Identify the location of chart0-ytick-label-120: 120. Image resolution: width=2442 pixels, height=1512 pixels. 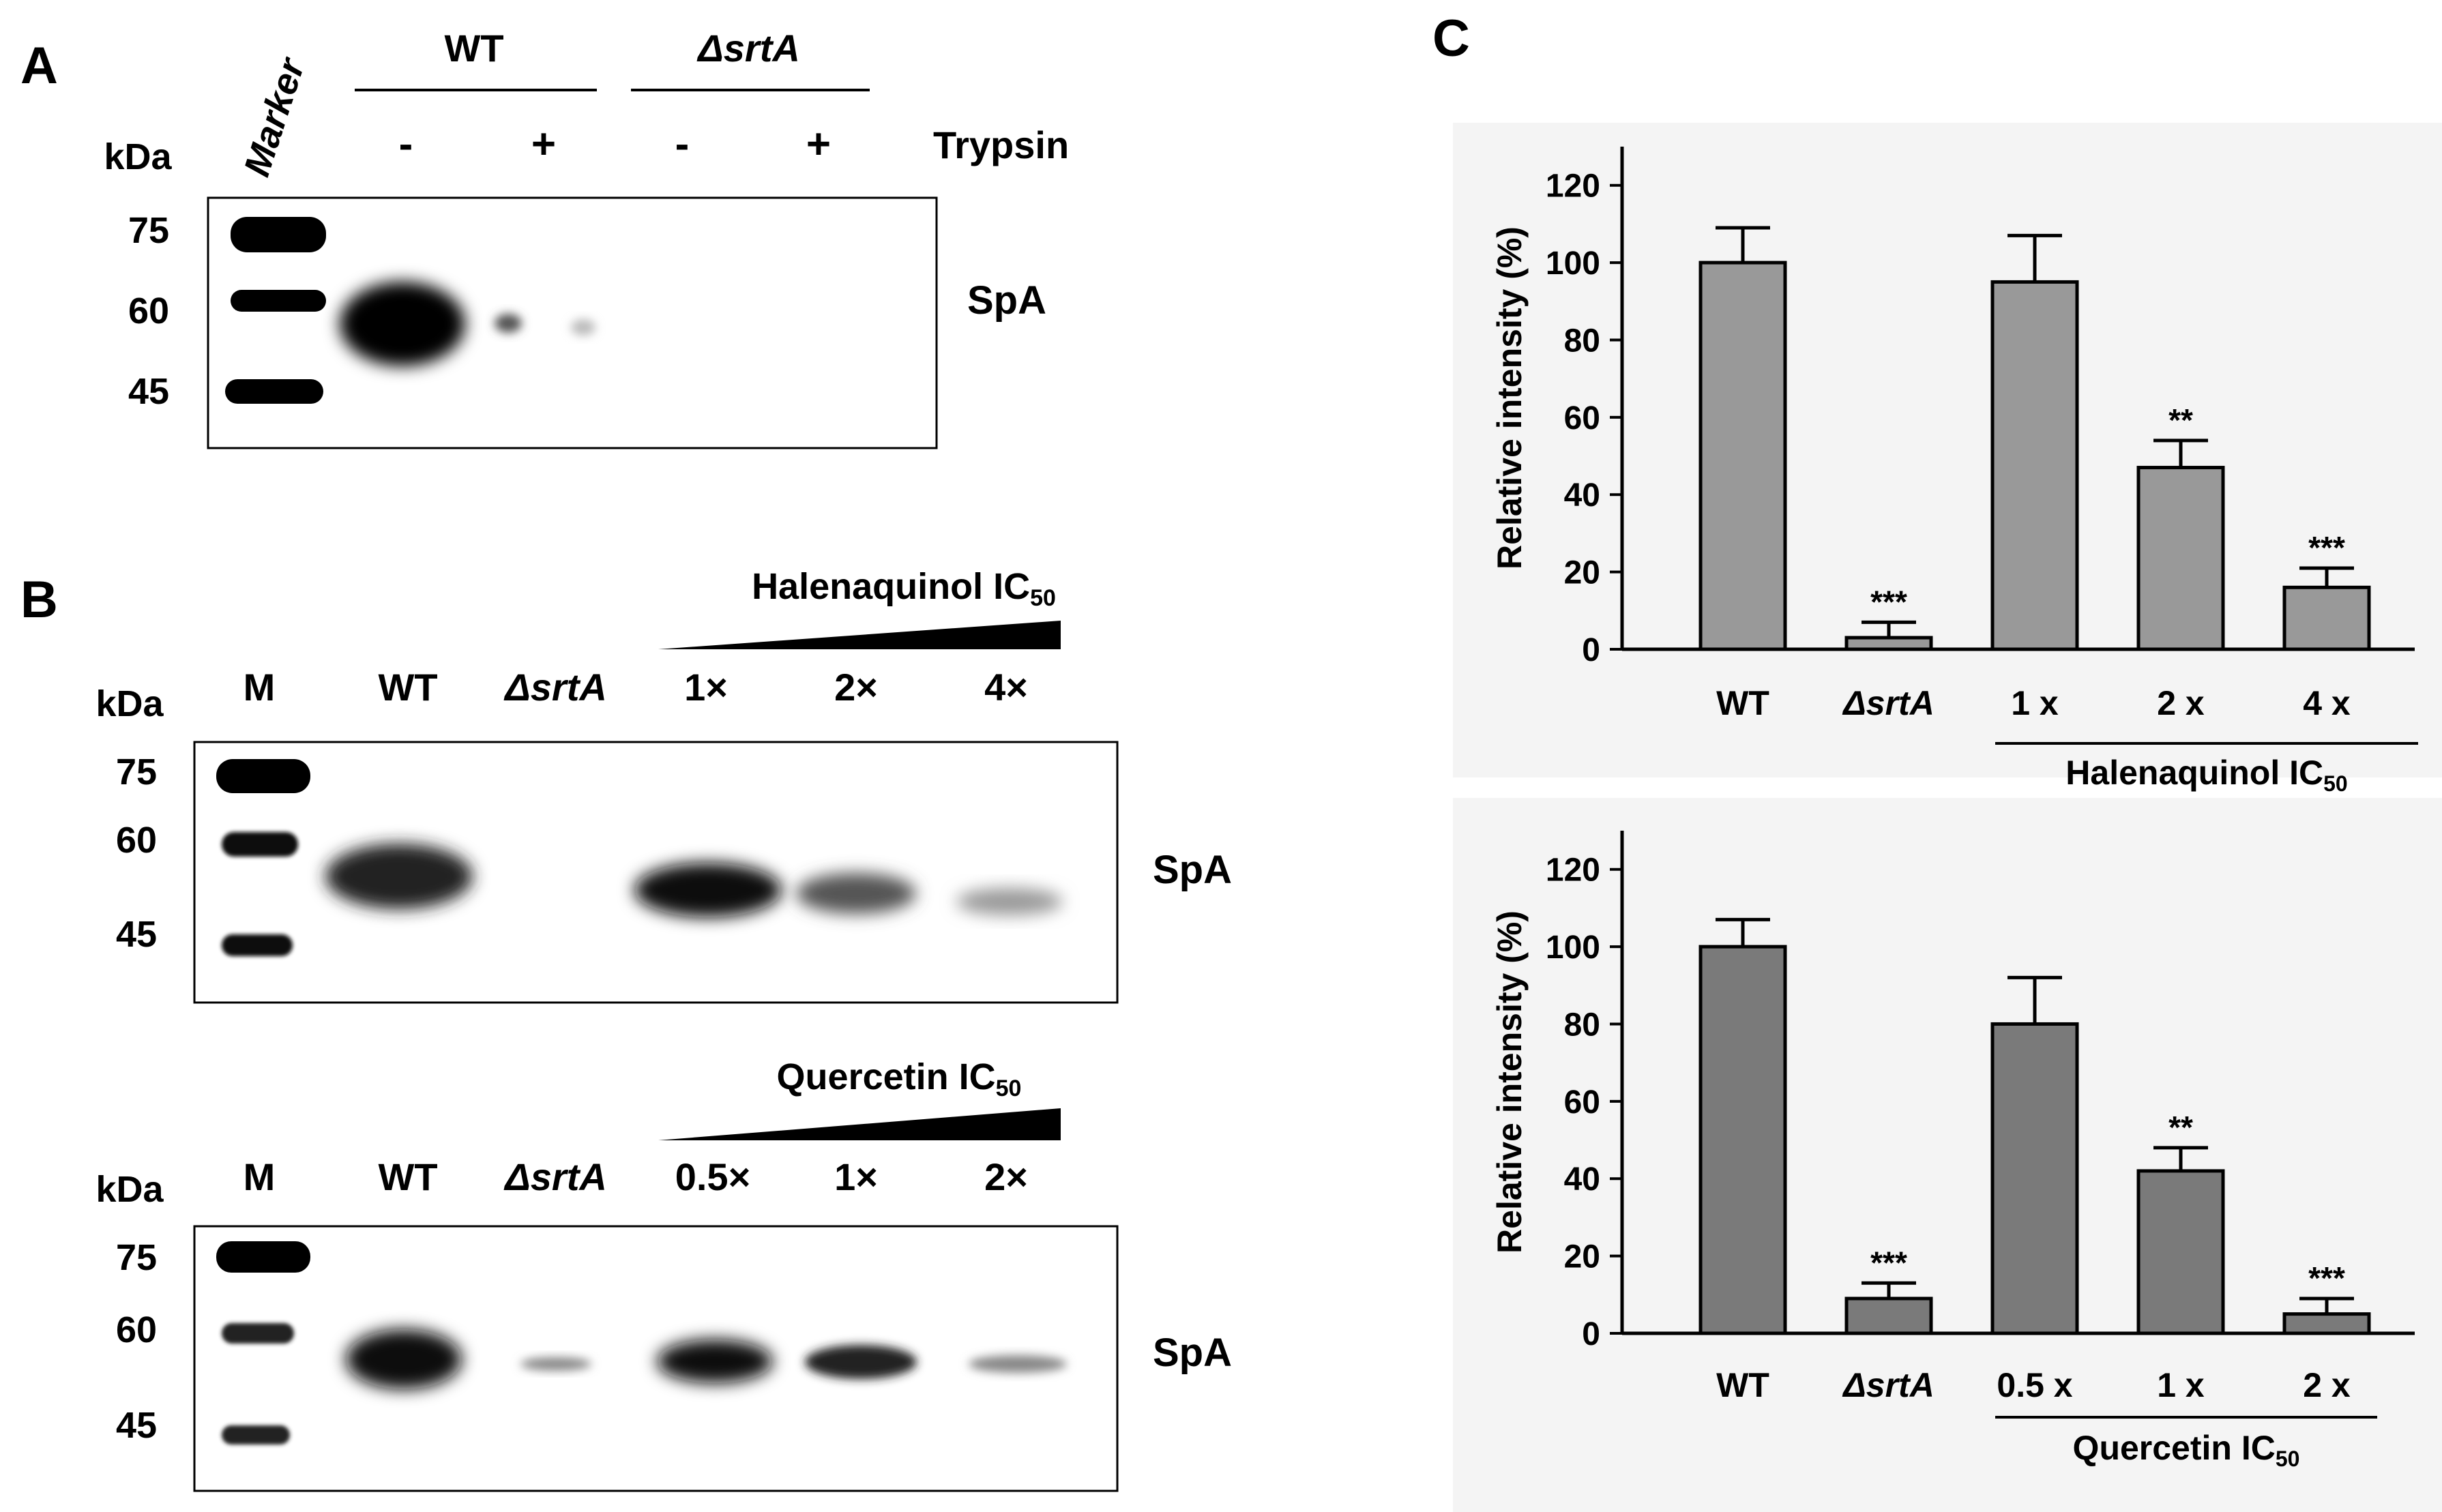
(1573, 186).